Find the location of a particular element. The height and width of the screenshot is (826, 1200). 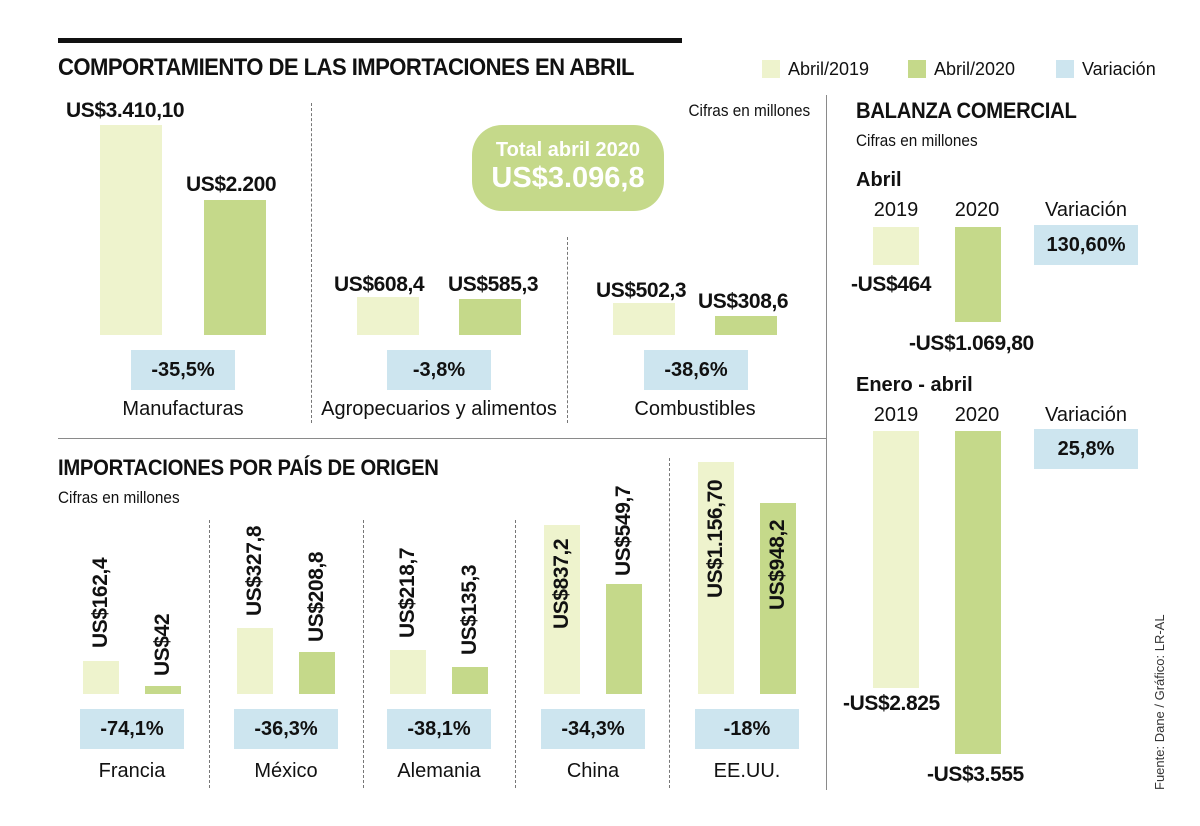

variation-badge: -74,1% is located at coordinates (132, 729).